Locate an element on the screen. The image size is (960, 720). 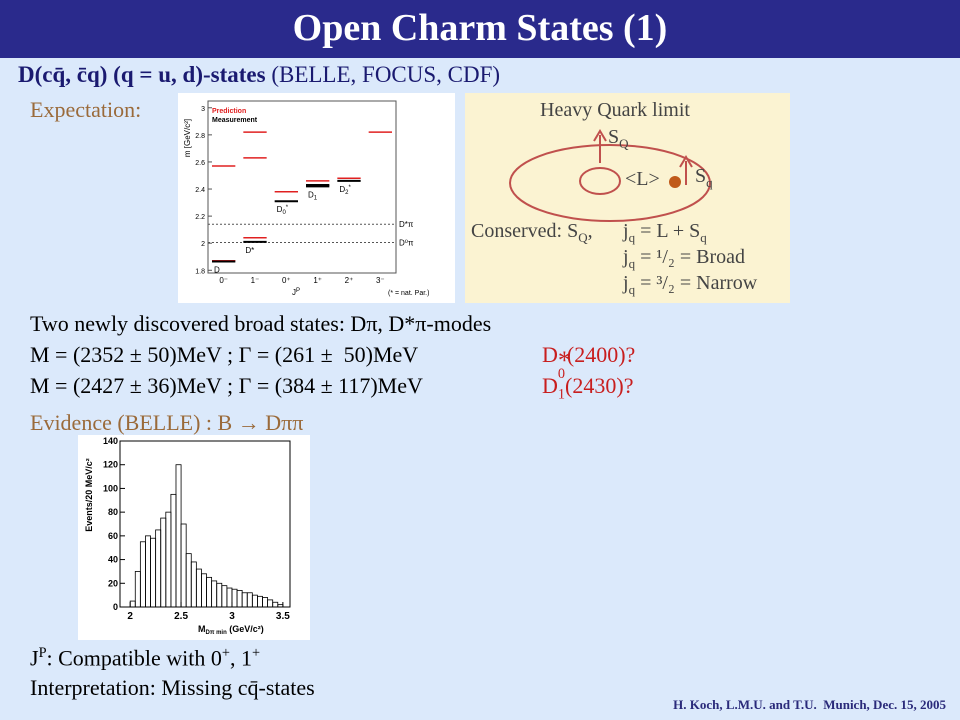
state-label-sub: 0 is located at coordinates (284, 213).